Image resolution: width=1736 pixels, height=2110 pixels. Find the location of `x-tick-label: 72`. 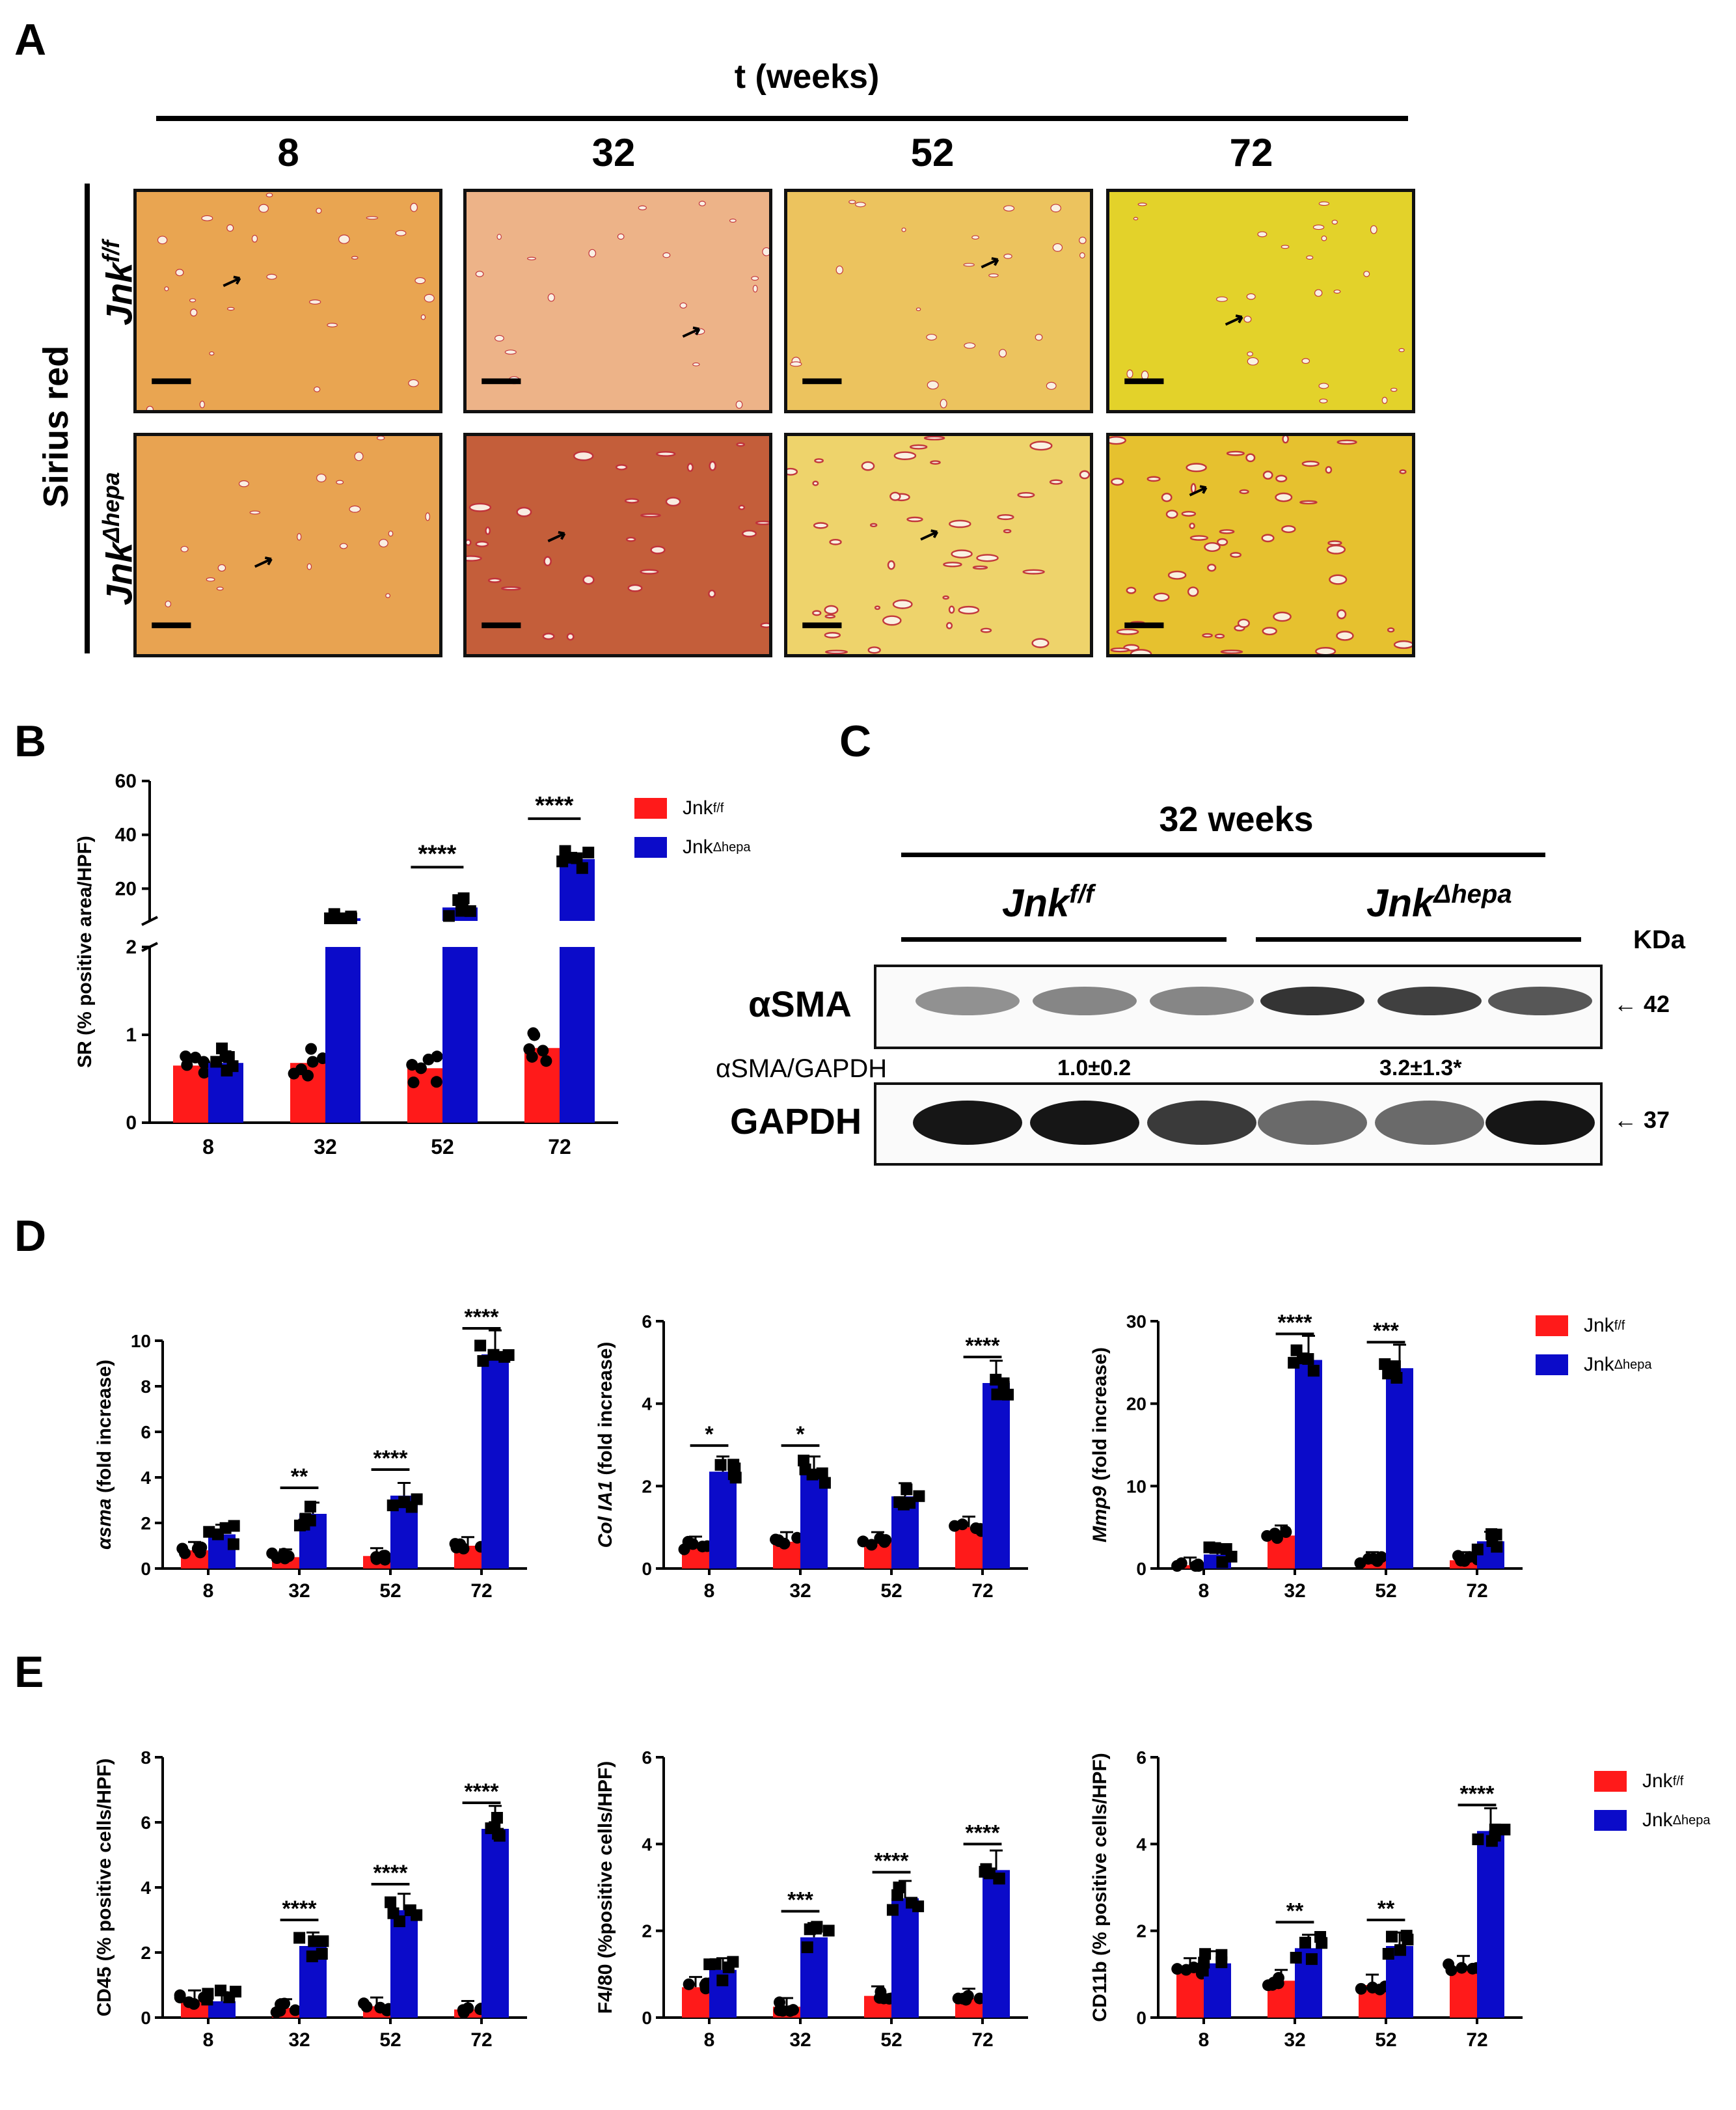

x-tick-label: 72 is located at coordinates (1476, 2040).